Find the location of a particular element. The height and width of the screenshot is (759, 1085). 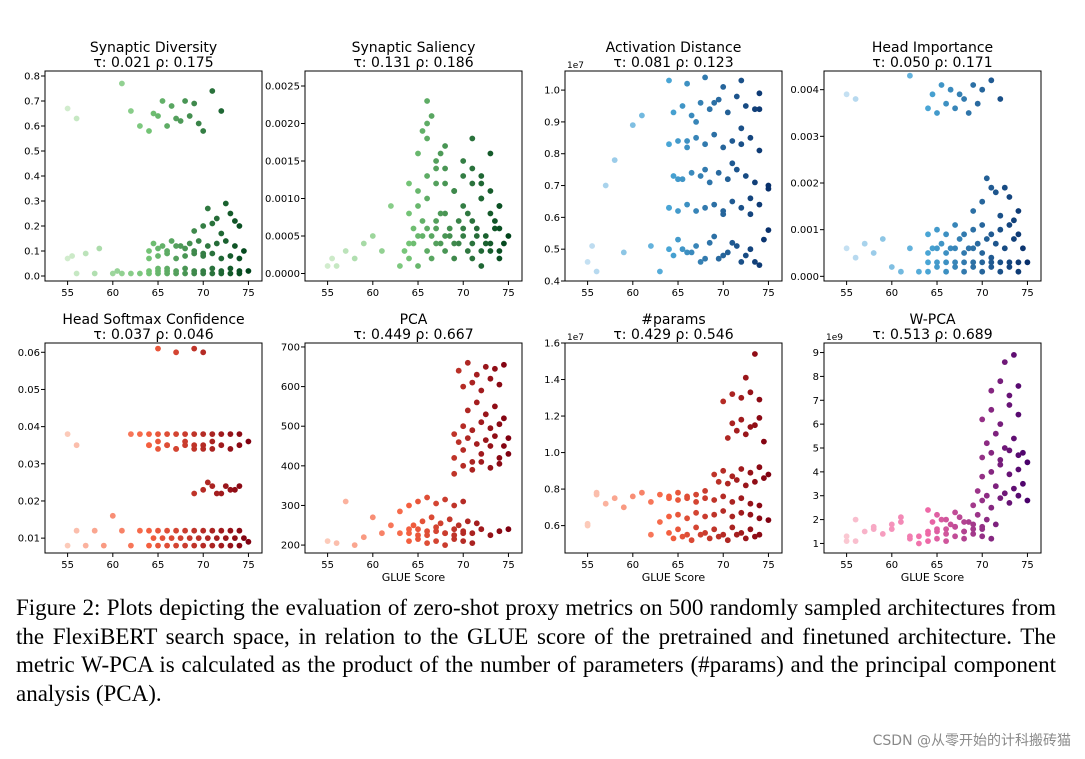

plot-stats: τ: 0.131 ρ: 0.186 is located at coordinates (413, 63).